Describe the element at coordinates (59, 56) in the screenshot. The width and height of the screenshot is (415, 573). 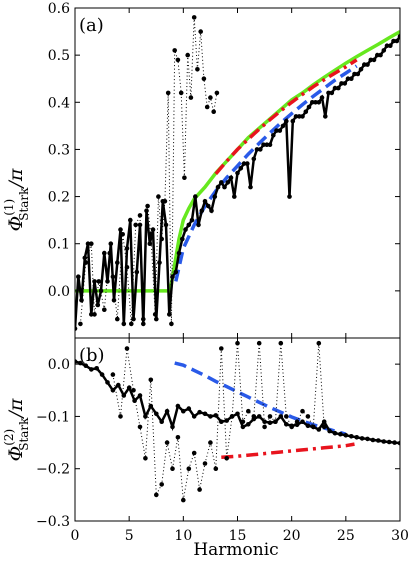
I see `y-tick-label: 0.5` at that location.